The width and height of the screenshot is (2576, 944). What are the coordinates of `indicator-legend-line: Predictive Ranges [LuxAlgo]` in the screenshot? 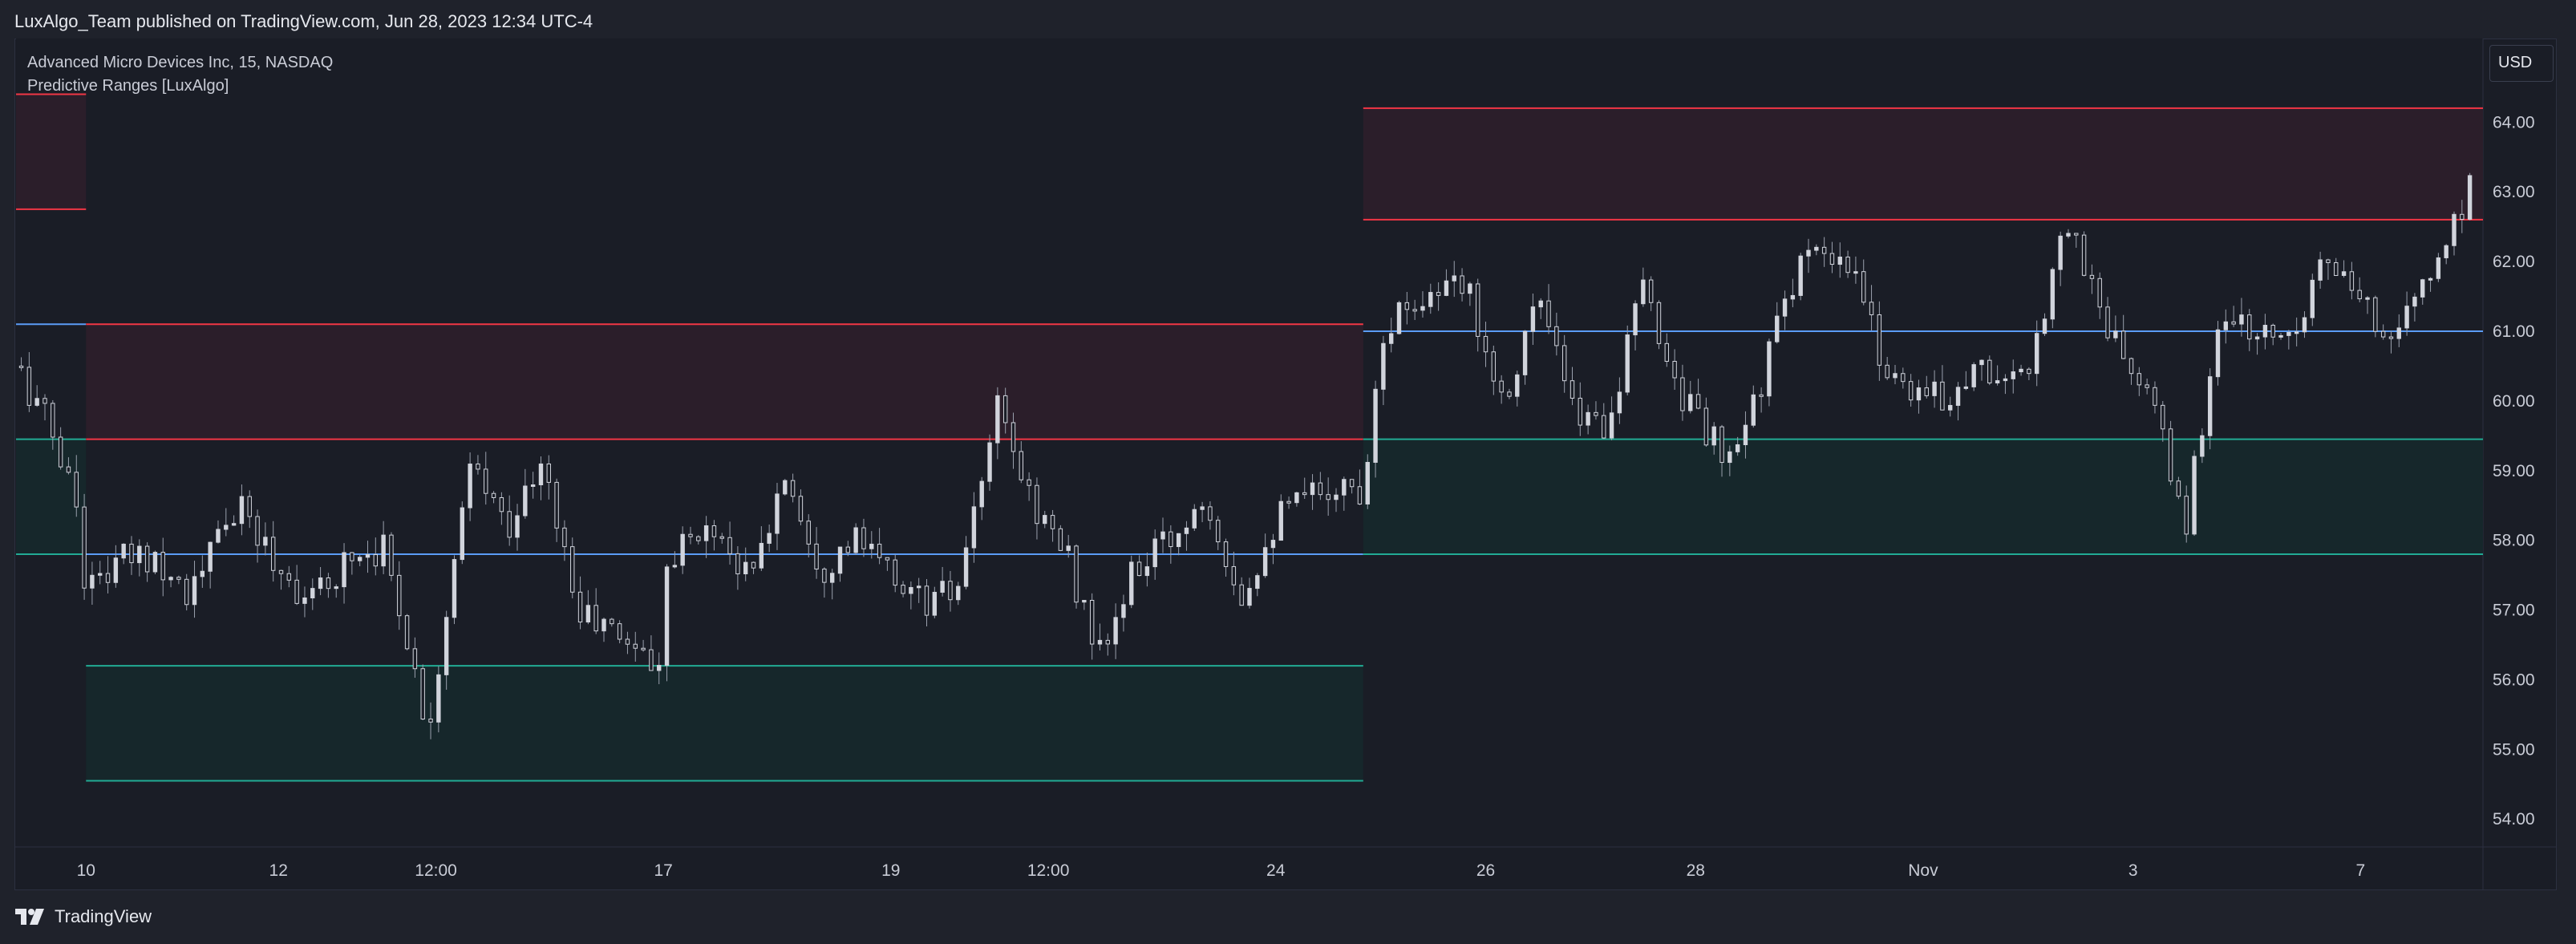 It's located at (128, 86).